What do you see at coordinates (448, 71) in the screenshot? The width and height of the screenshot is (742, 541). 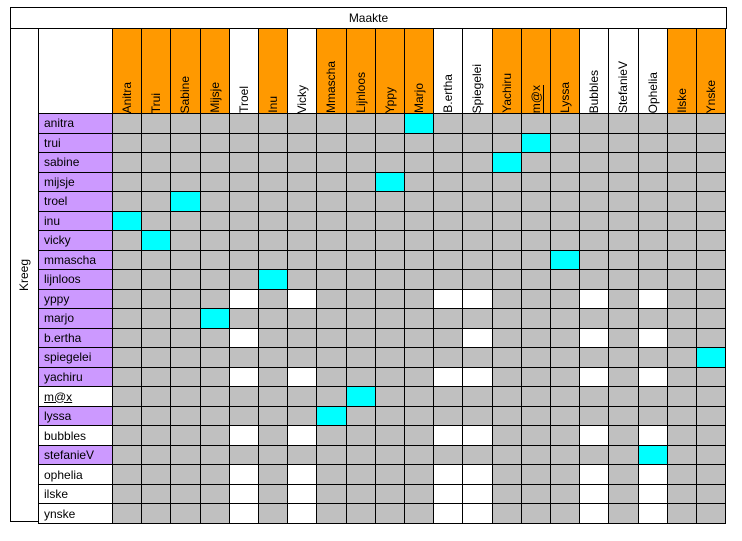 I see `column-header-b-ertha: B.ertha` at bounding box center [448, 71].